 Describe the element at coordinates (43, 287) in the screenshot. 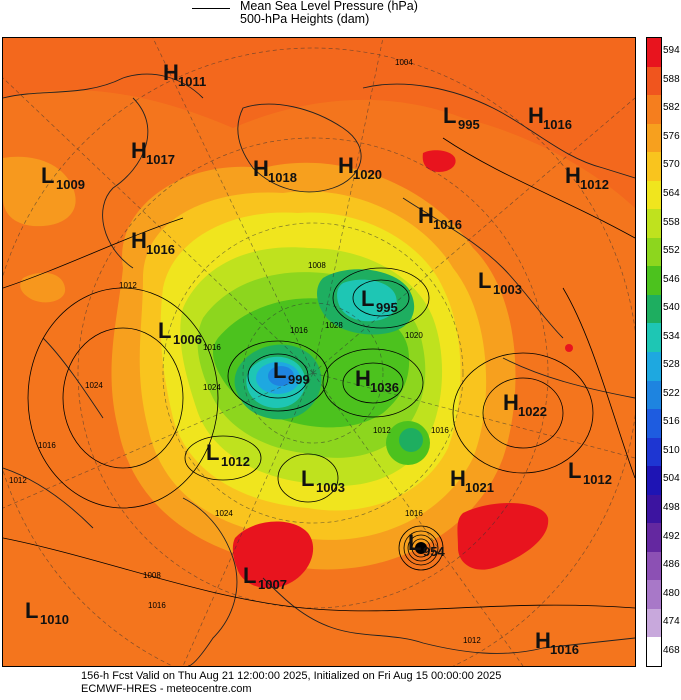

I see `height-field-576-west2` at that location.